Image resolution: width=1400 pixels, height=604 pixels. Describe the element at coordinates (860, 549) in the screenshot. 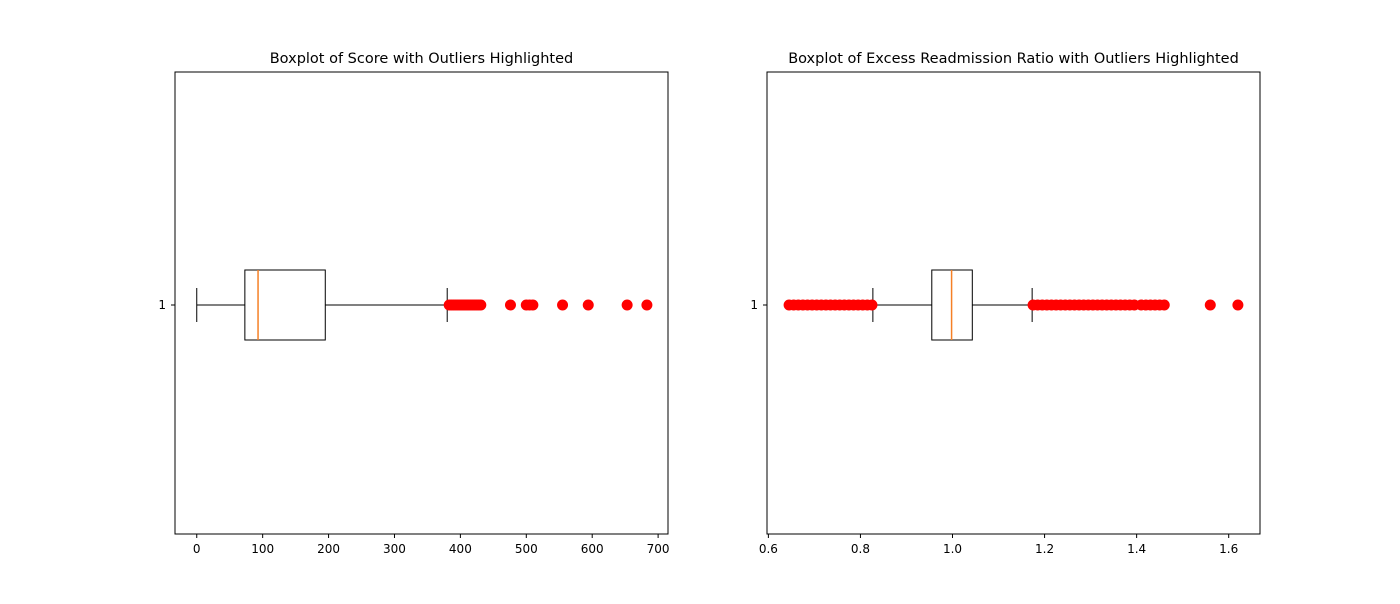

I see `x-tick-label: 0.8` at that location.